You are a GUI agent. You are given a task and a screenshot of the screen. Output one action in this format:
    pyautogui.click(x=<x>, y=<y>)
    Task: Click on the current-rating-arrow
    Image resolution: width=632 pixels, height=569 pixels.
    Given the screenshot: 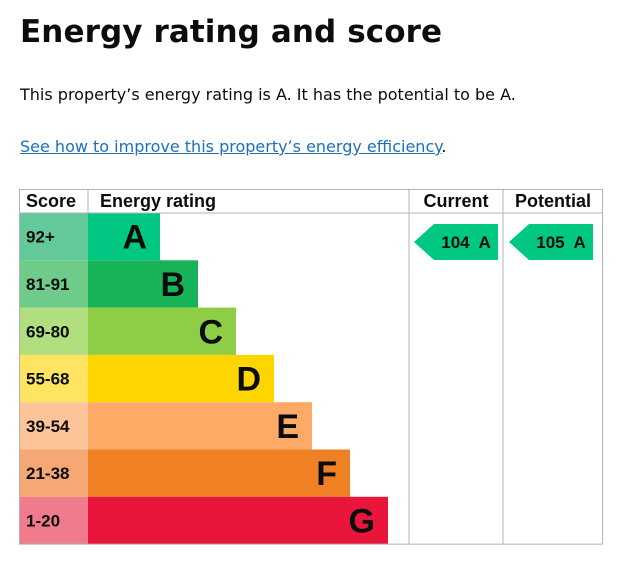 What is the action you would take?
    pyautogui.click(x=456, y=242)
    